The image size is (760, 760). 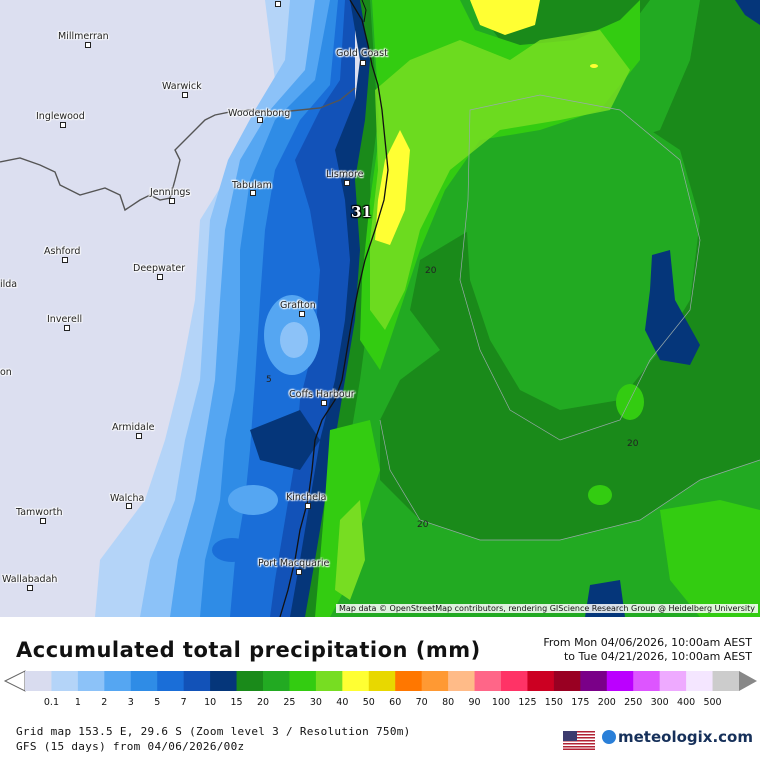 What do you see at coordinates (361, 212) in the screenshot?
I see `max-value-label: 31` at bounding box center [361, 212].